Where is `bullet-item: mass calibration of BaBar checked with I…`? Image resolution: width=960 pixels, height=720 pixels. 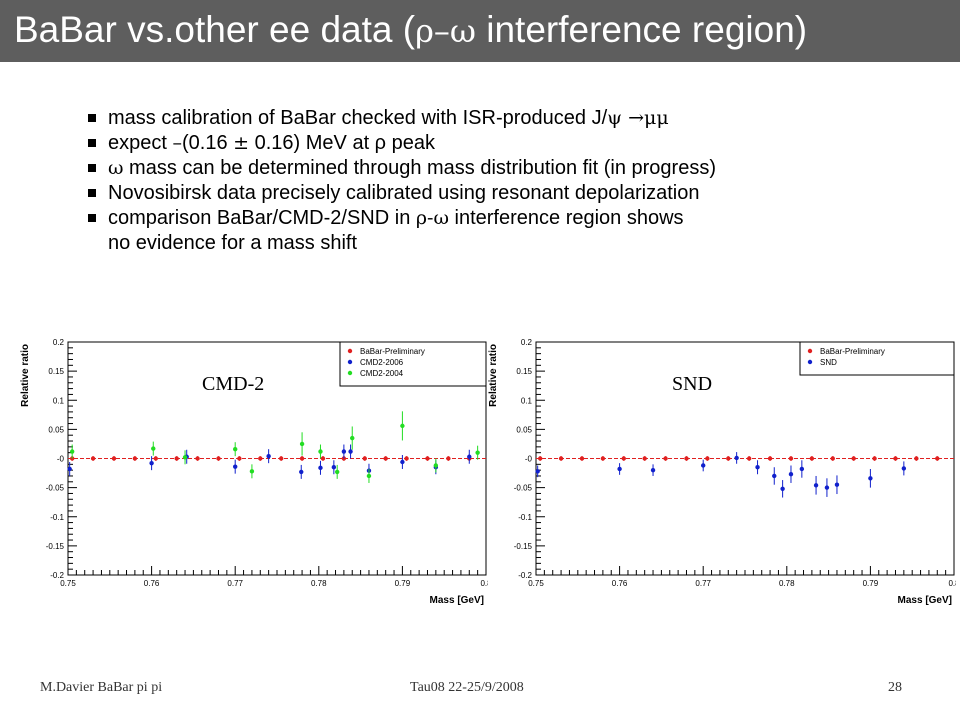 bullet-item: mass calibration of BaBar checked with I… is located at coordinates (521, 118).